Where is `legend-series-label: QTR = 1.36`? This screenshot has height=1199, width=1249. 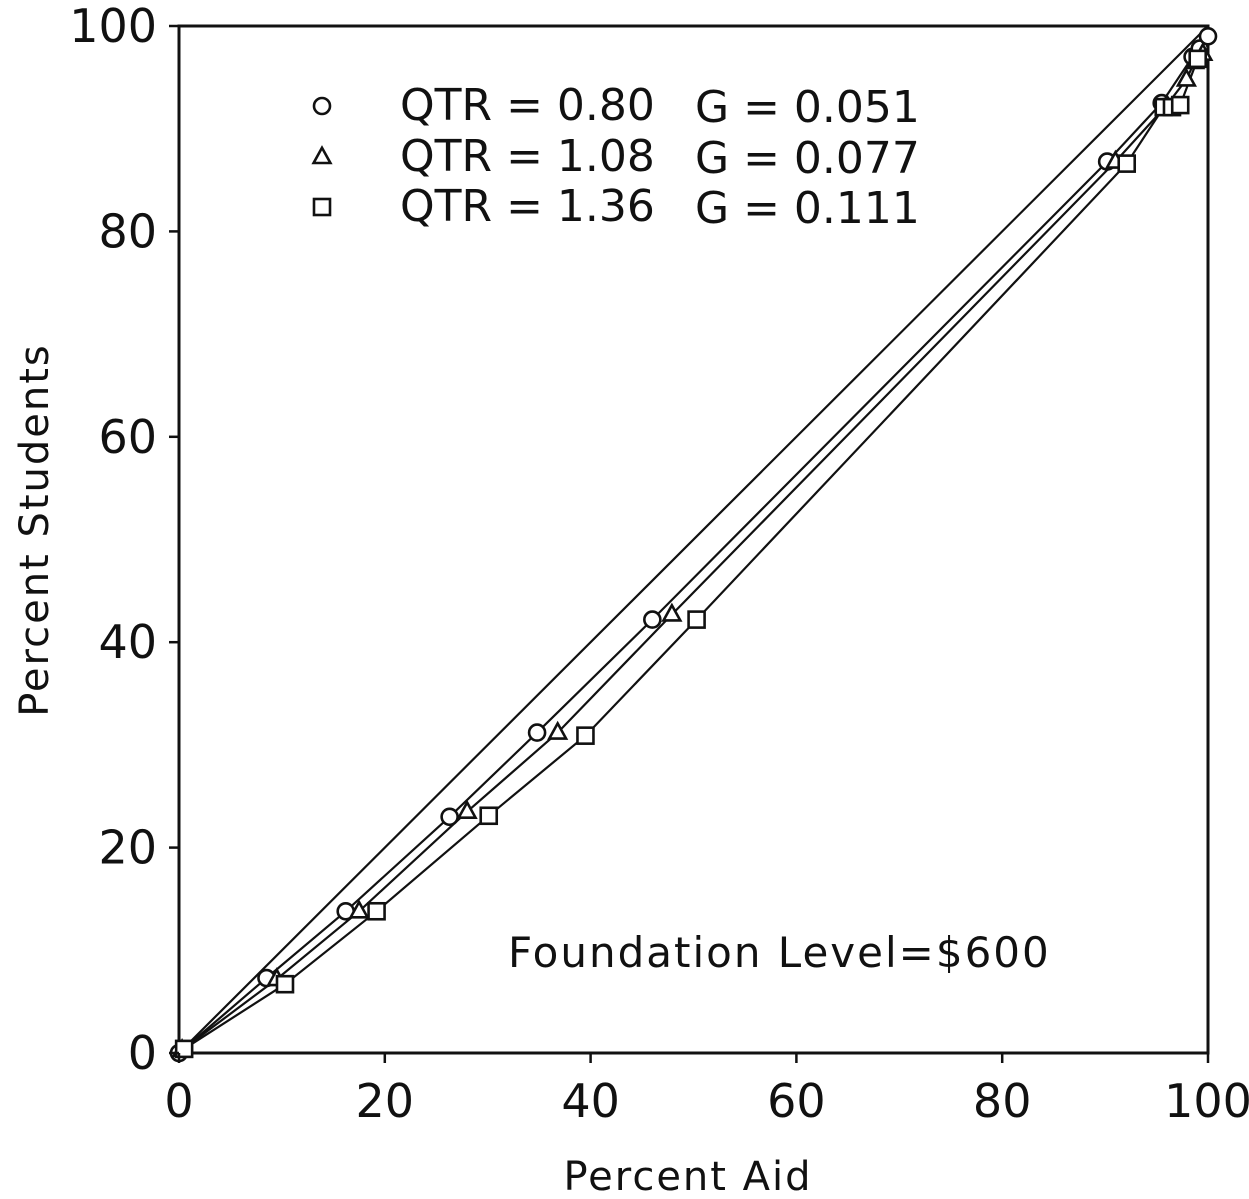 legend-series-label: QTR = 1.36 is located at coordinates (527, 206).